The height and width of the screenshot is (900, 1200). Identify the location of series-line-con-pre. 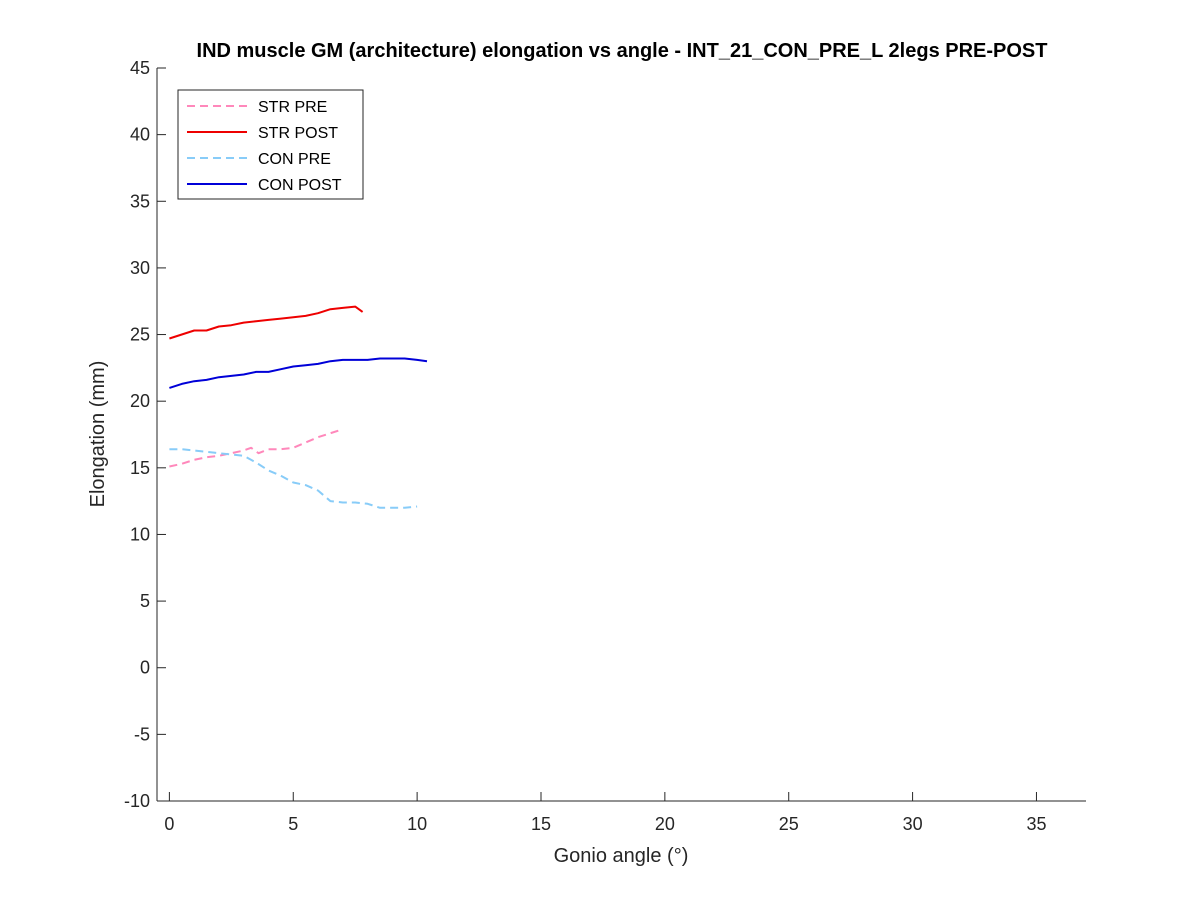
(293, 478).